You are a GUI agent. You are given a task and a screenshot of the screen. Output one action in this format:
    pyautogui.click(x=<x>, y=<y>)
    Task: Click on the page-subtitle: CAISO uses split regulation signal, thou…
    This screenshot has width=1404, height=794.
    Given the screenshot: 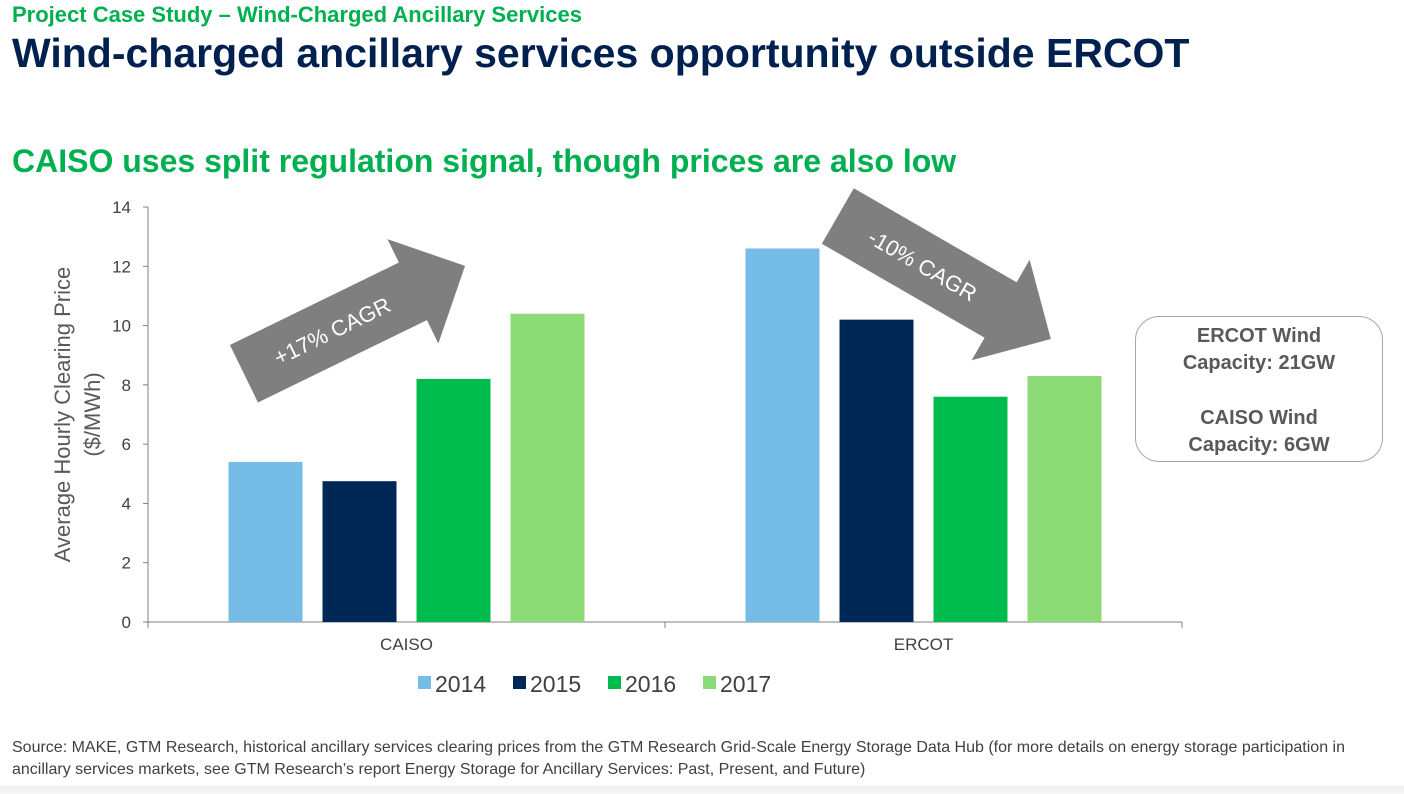 What is the action you would take?
    pyautogui.click(x=484, y=161)
    